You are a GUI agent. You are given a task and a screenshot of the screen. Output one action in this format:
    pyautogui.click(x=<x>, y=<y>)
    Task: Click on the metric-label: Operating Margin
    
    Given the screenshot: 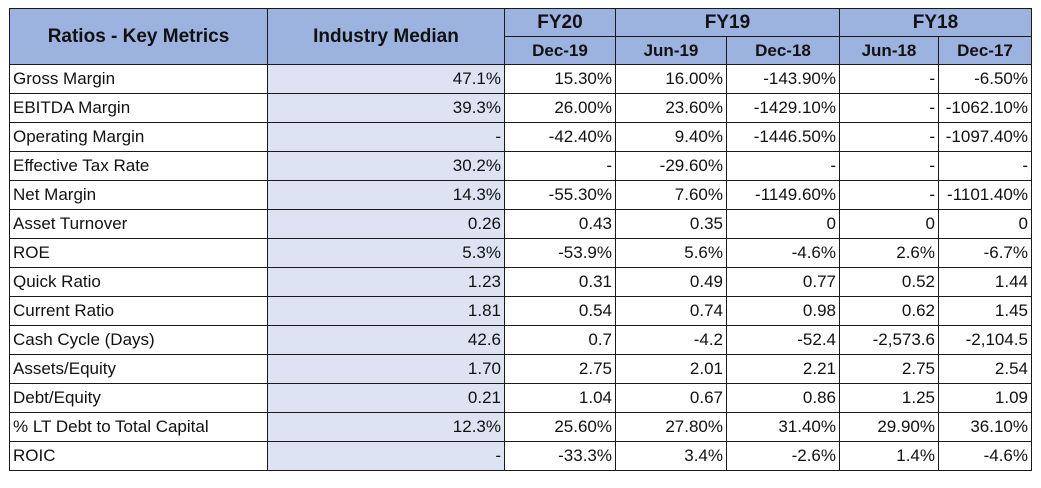 What is the action you would take?
    pyautogui.click(x=138, y=137)
    